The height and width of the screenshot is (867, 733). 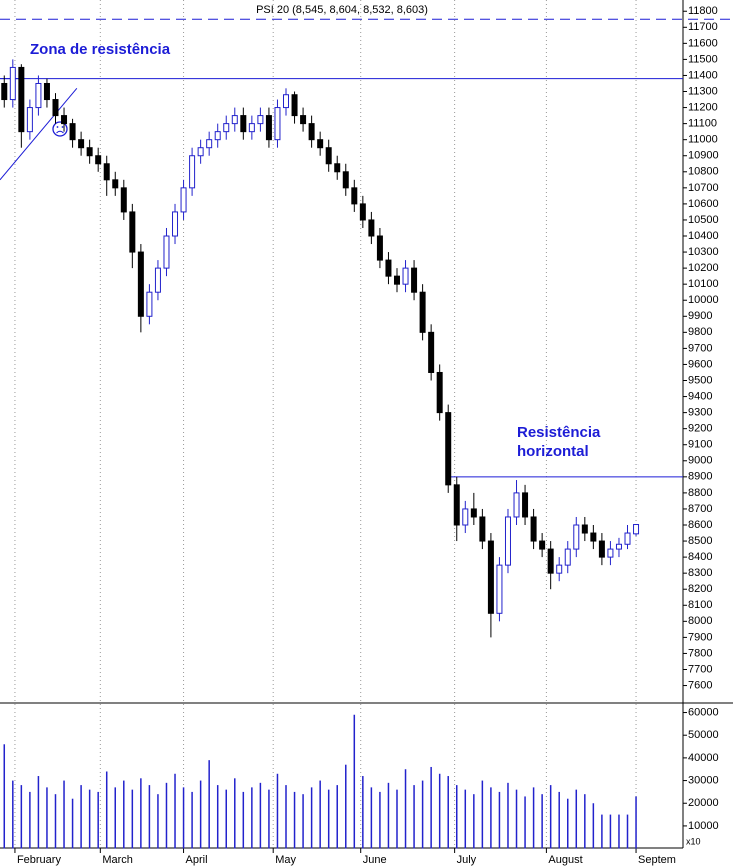 What do you see at coordinates (703, 172) in the screenshot?
I see `y-tick-label: 10800` at bounding box center [703, 172].